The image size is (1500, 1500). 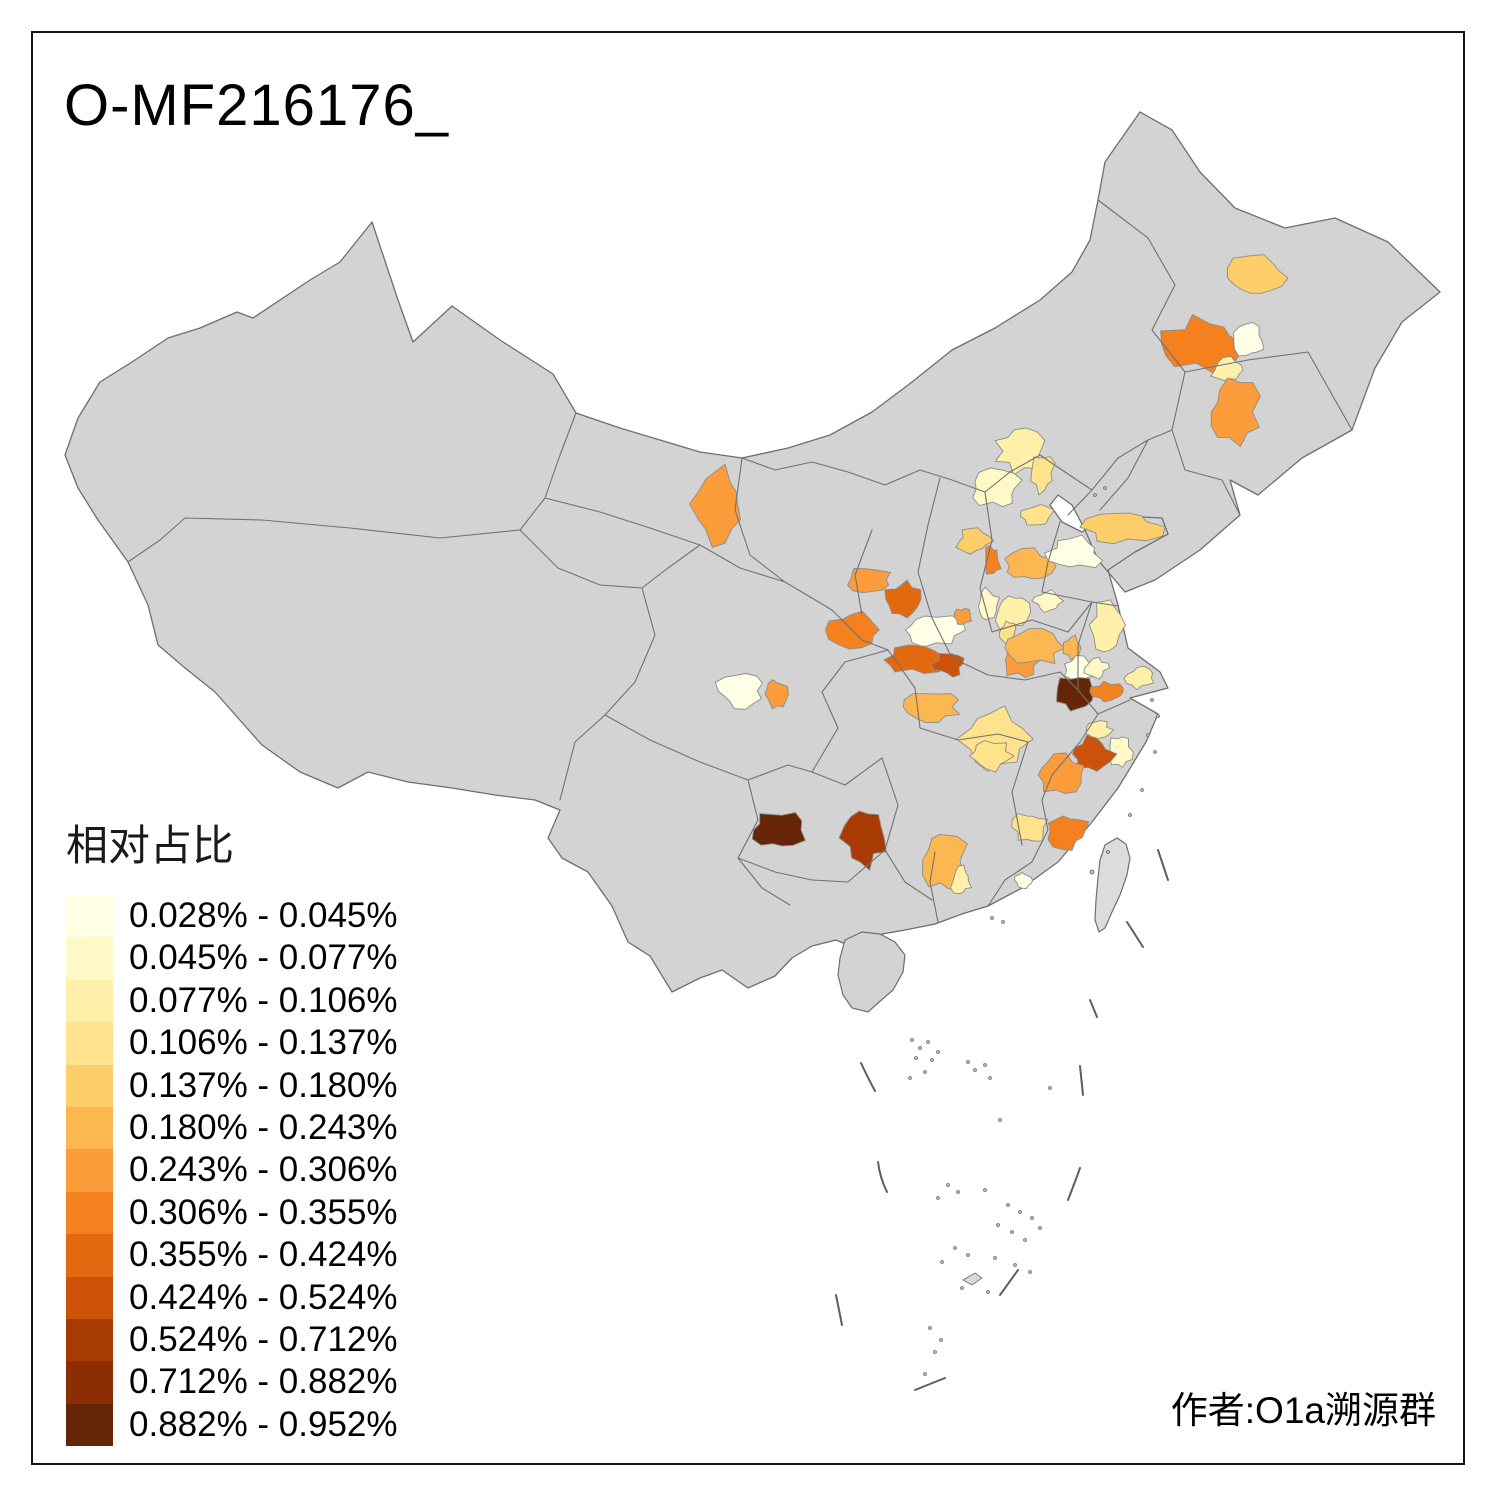 I want to click on hainan-island, so click(x=871, y=972).